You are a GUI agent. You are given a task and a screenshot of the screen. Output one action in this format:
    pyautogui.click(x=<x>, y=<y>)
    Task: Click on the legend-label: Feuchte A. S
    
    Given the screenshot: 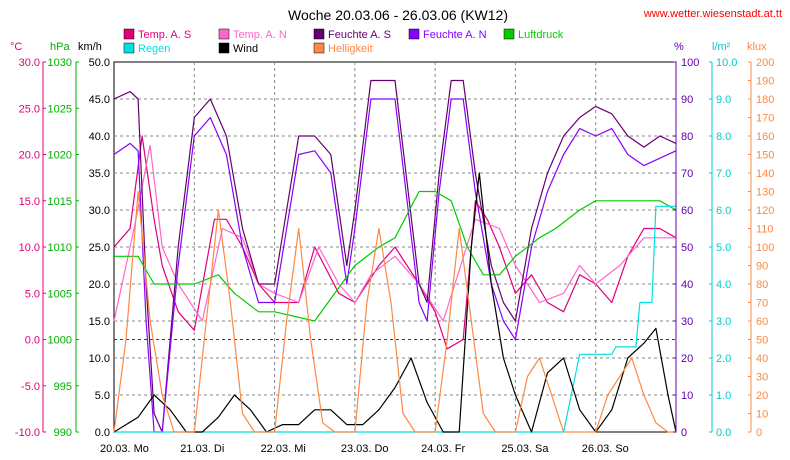 What is the action you would take?
    pyautogui.click(x=359, y=35)
    